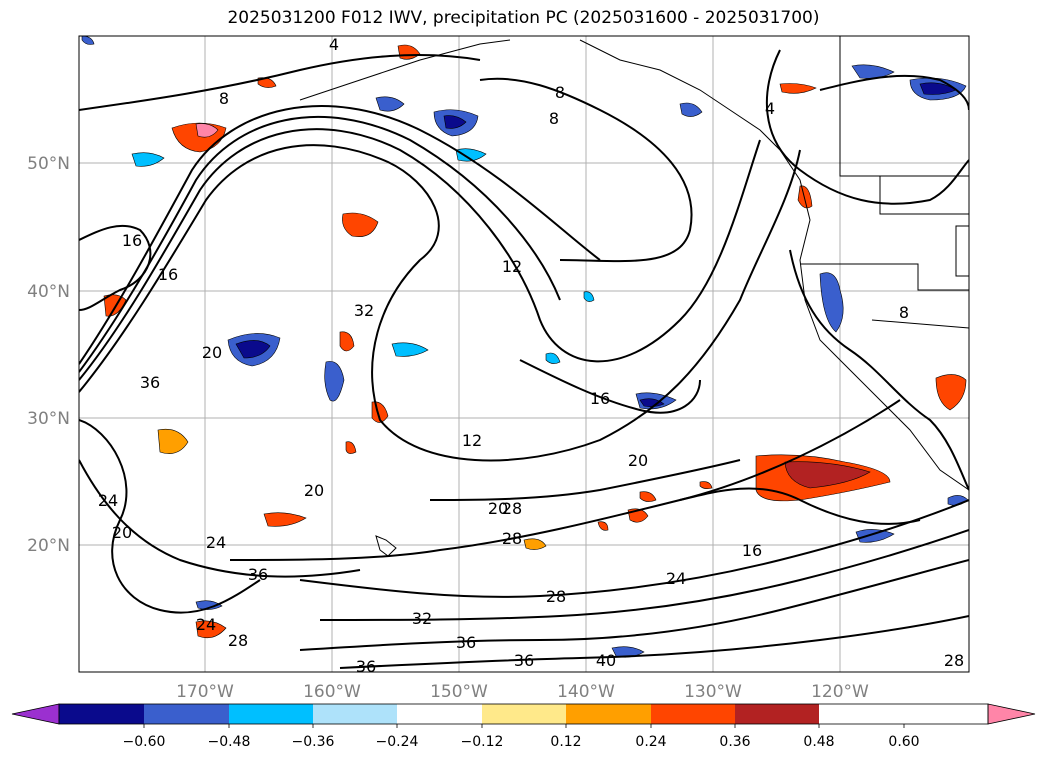 The height and width of the screenshot is (765, 1047). What do you see at coordinates (586, 692) in the screenshot?
I see `lon-label-140w: 140°W` at bounding box center [586, 692].